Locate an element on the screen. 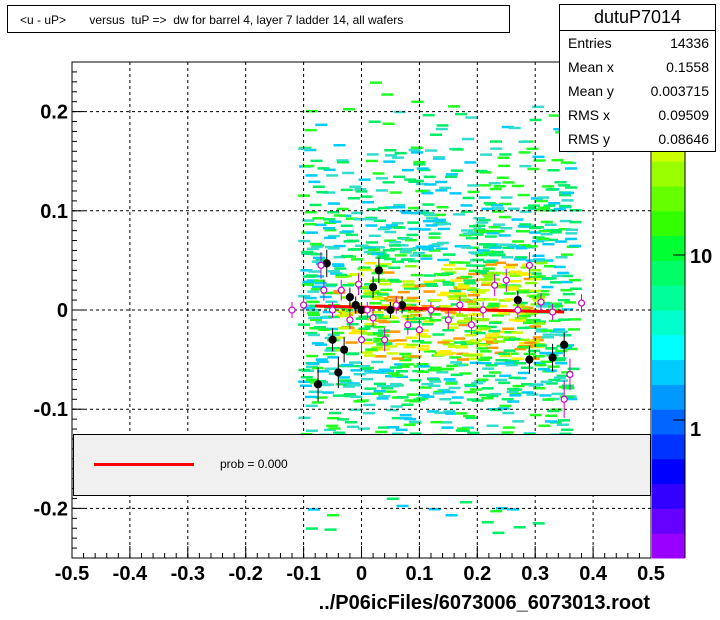 The height and width of the screenshot is (620, 720). legend-box: prob = 0.000 is located at coordinates (362, 465).